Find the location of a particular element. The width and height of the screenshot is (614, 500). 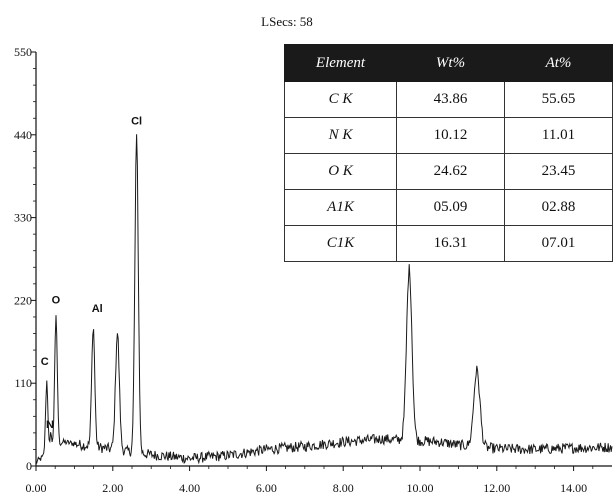

y-tick-label: 330 is located at coordinates (23, 218).